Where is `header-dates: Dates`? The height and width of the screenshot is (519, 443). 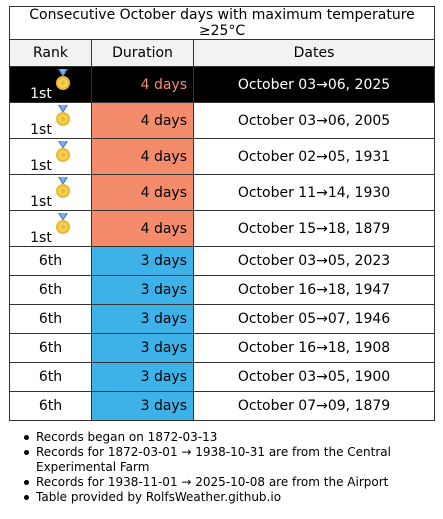 header-dates: Dates is located at coordinates (314, 53).